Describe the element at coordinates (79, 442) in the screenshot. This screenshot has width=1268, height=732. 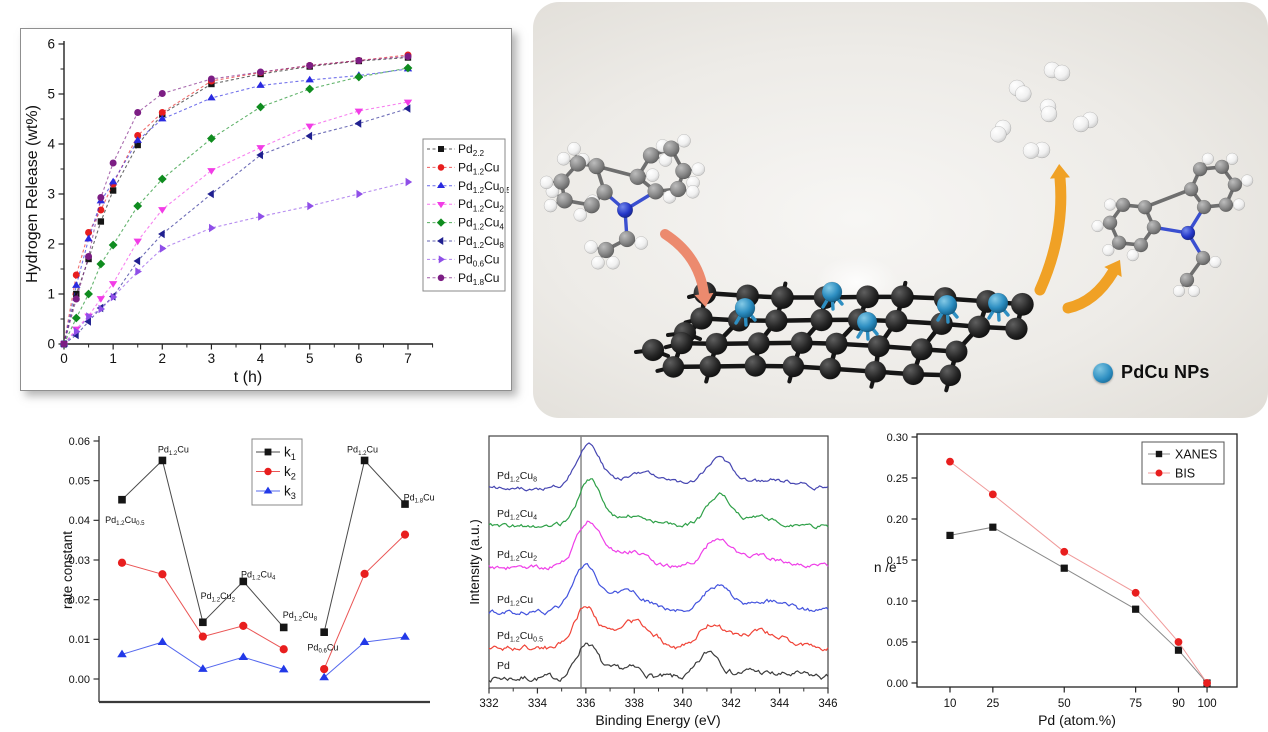
I see `svg-text: 0.06` at that location.